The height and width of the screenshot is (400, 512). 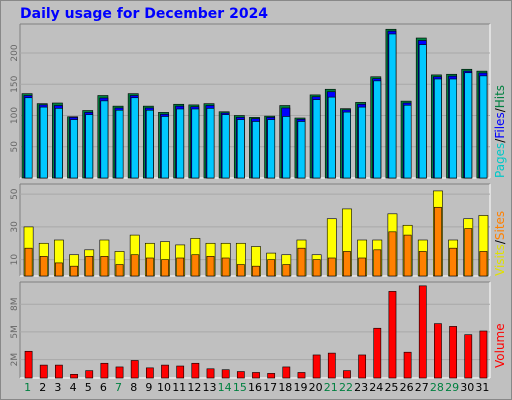 What do you see at coordinates (500, 160) in the screenshot?
I see `top-legend-item: Pages` at bounding box center [500, 160].